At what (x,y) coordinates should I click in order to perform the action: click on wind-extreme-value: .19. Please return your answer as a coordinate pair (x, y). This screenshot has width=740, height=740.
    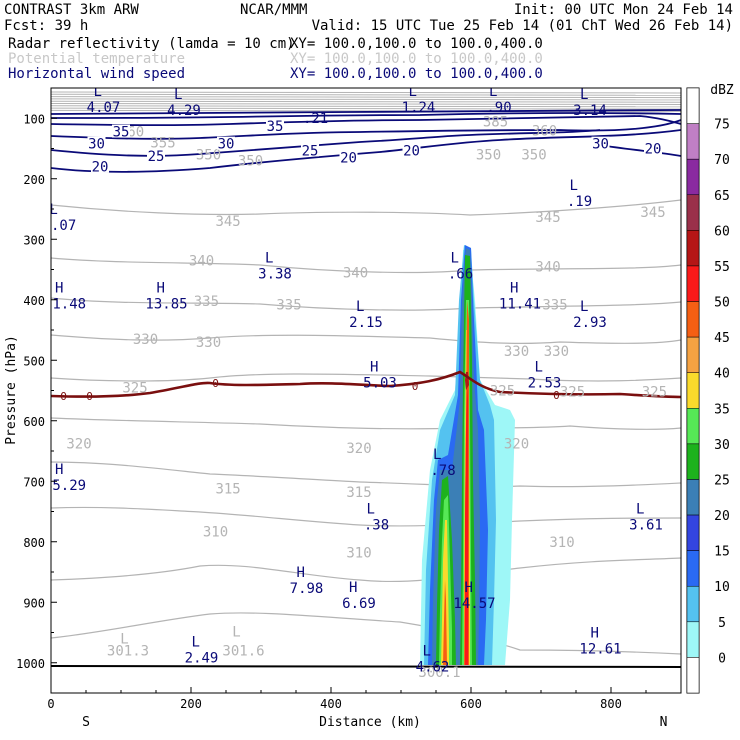
    Looking at the image, I should click on (579, 202).